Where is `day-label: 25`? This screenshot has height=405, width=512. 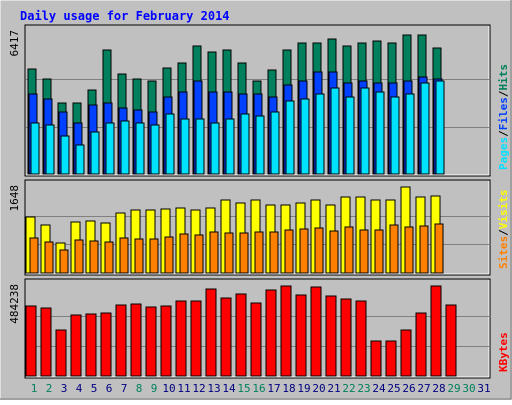
day-label: 25 is located at coordinates (393, 388).